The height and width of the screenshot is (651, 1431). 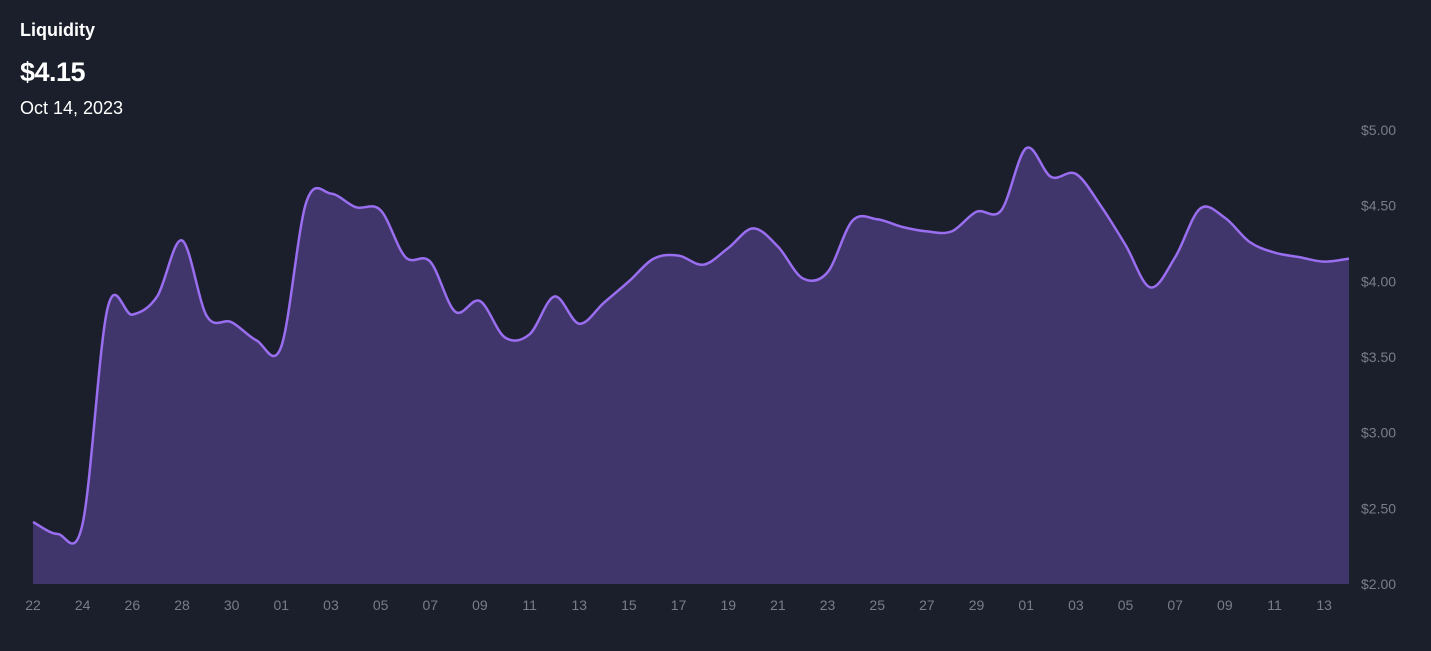 I want to click on y-axis: $5.00 $4.50 $4.00 $3.50 $3.00 $2.50 $2.00, so click(x=1378, y=357).